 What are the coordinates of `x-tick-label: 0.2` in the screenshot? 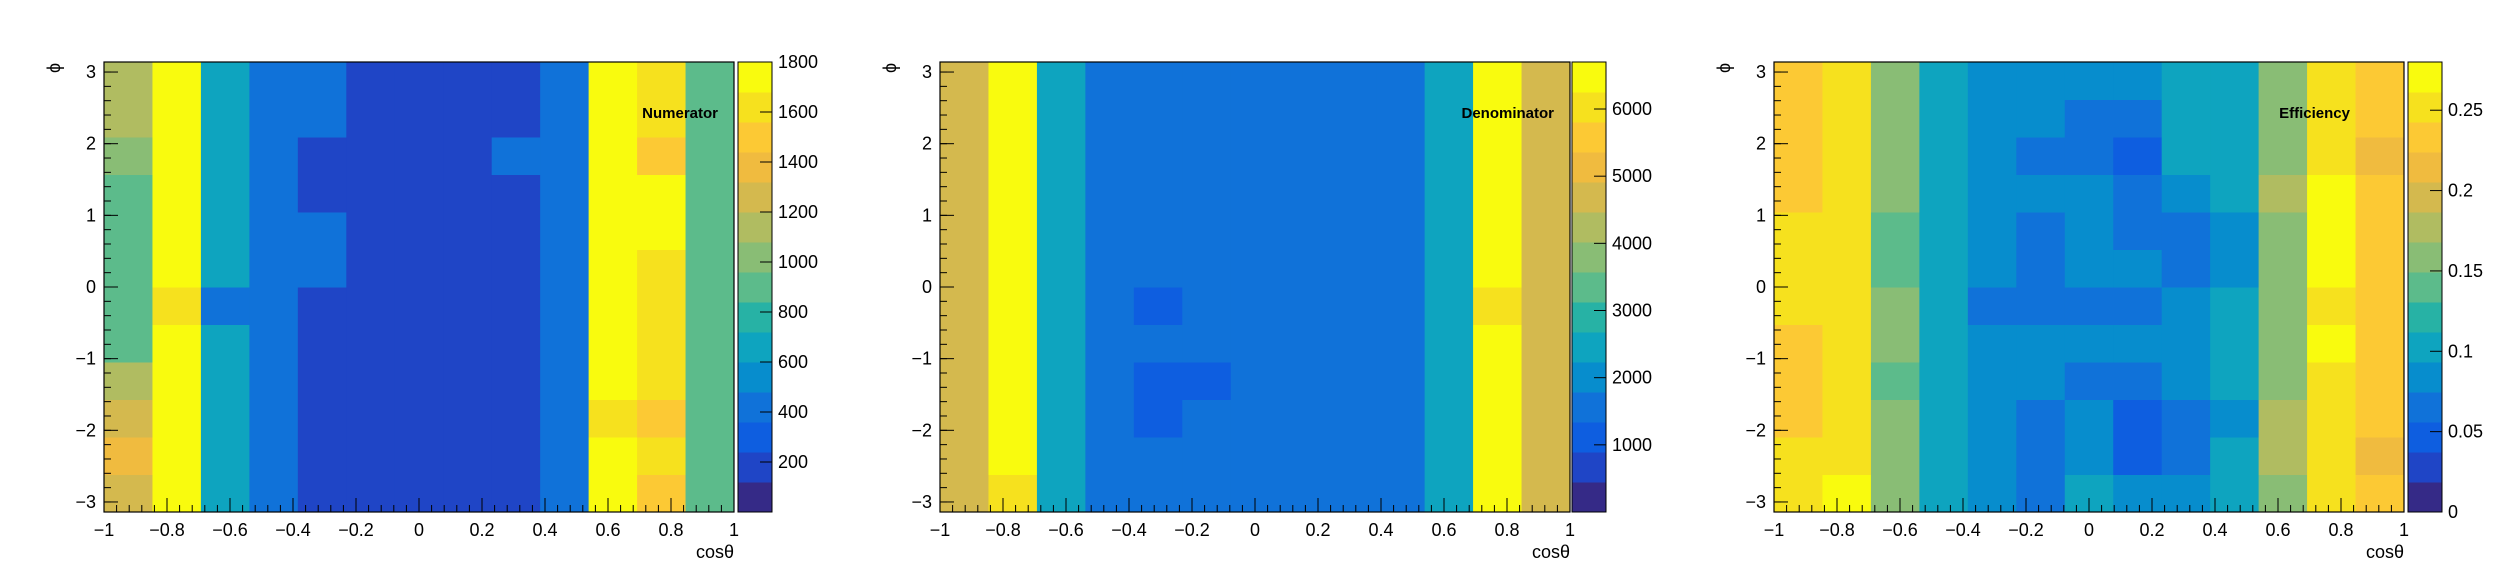 It's located at (1317, 530).